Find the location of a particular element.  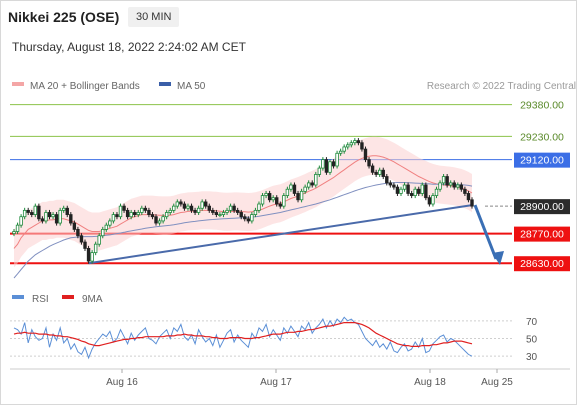

rsi-legend-swatch is located at coordinates (18, 297).